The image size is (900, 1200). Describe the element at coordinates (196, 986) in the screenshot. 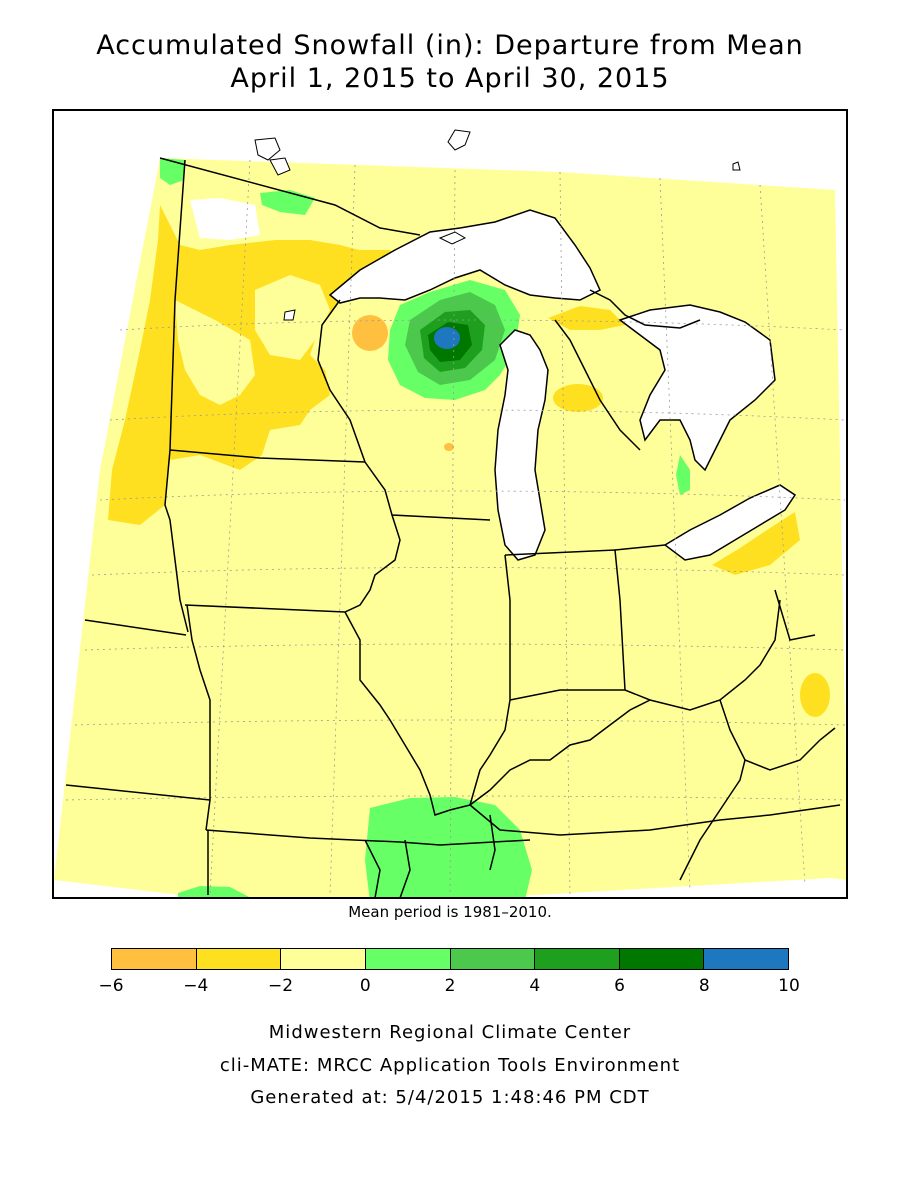

I see `legend-tick-label: −4` at that location.